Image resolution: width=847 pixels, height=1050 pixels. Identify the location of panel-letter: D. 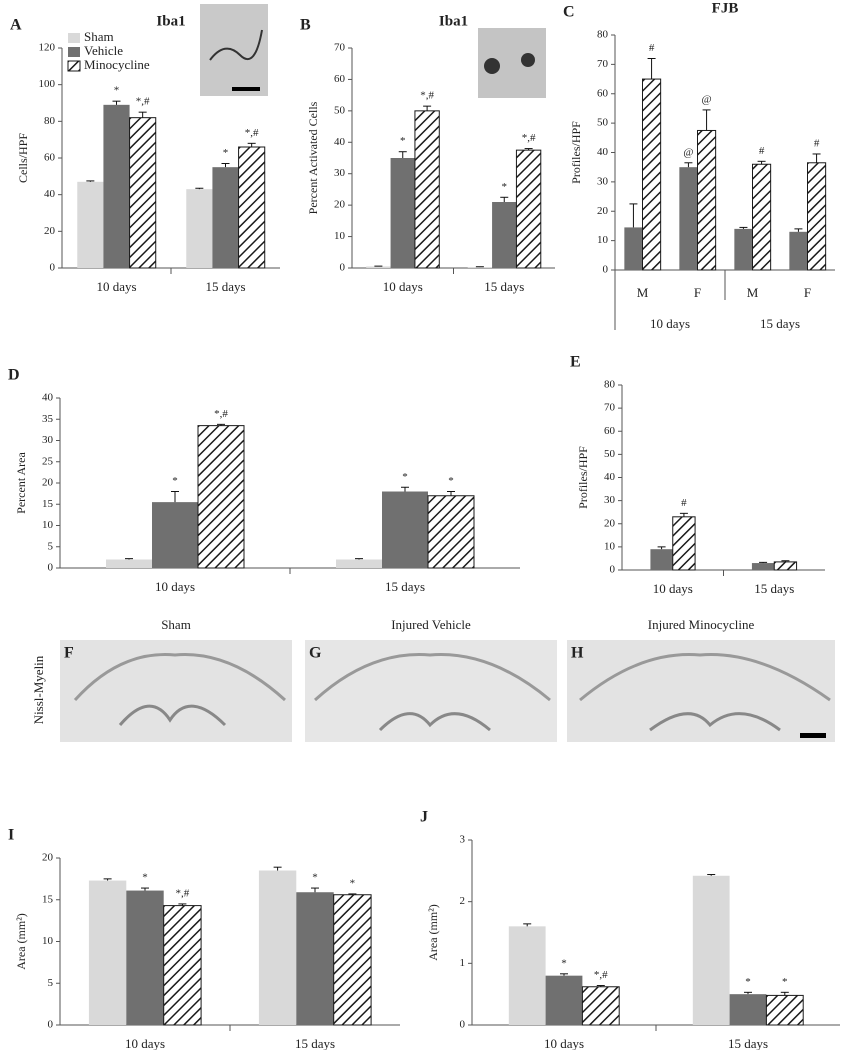
(14, 375).